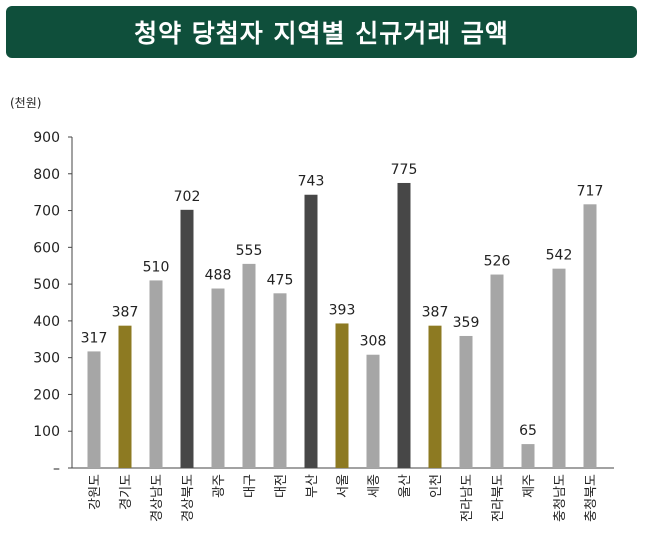  I want to click on y-tick-label: 800, so click(46, 175).